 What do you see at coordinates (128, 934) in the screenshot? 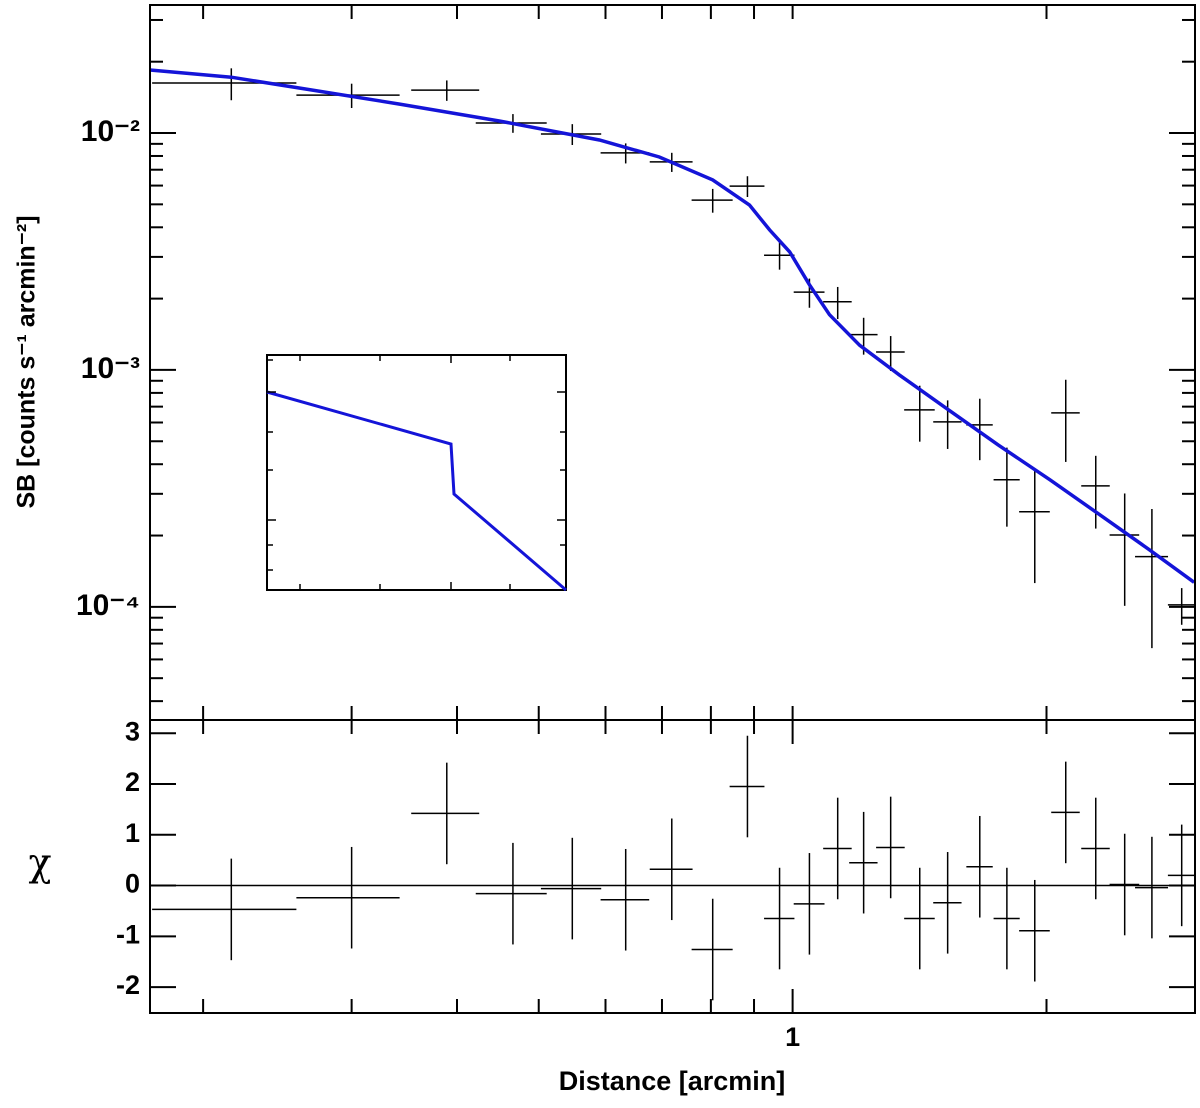
I see `y-tick-label: -1` at bounding box center [128, 934].